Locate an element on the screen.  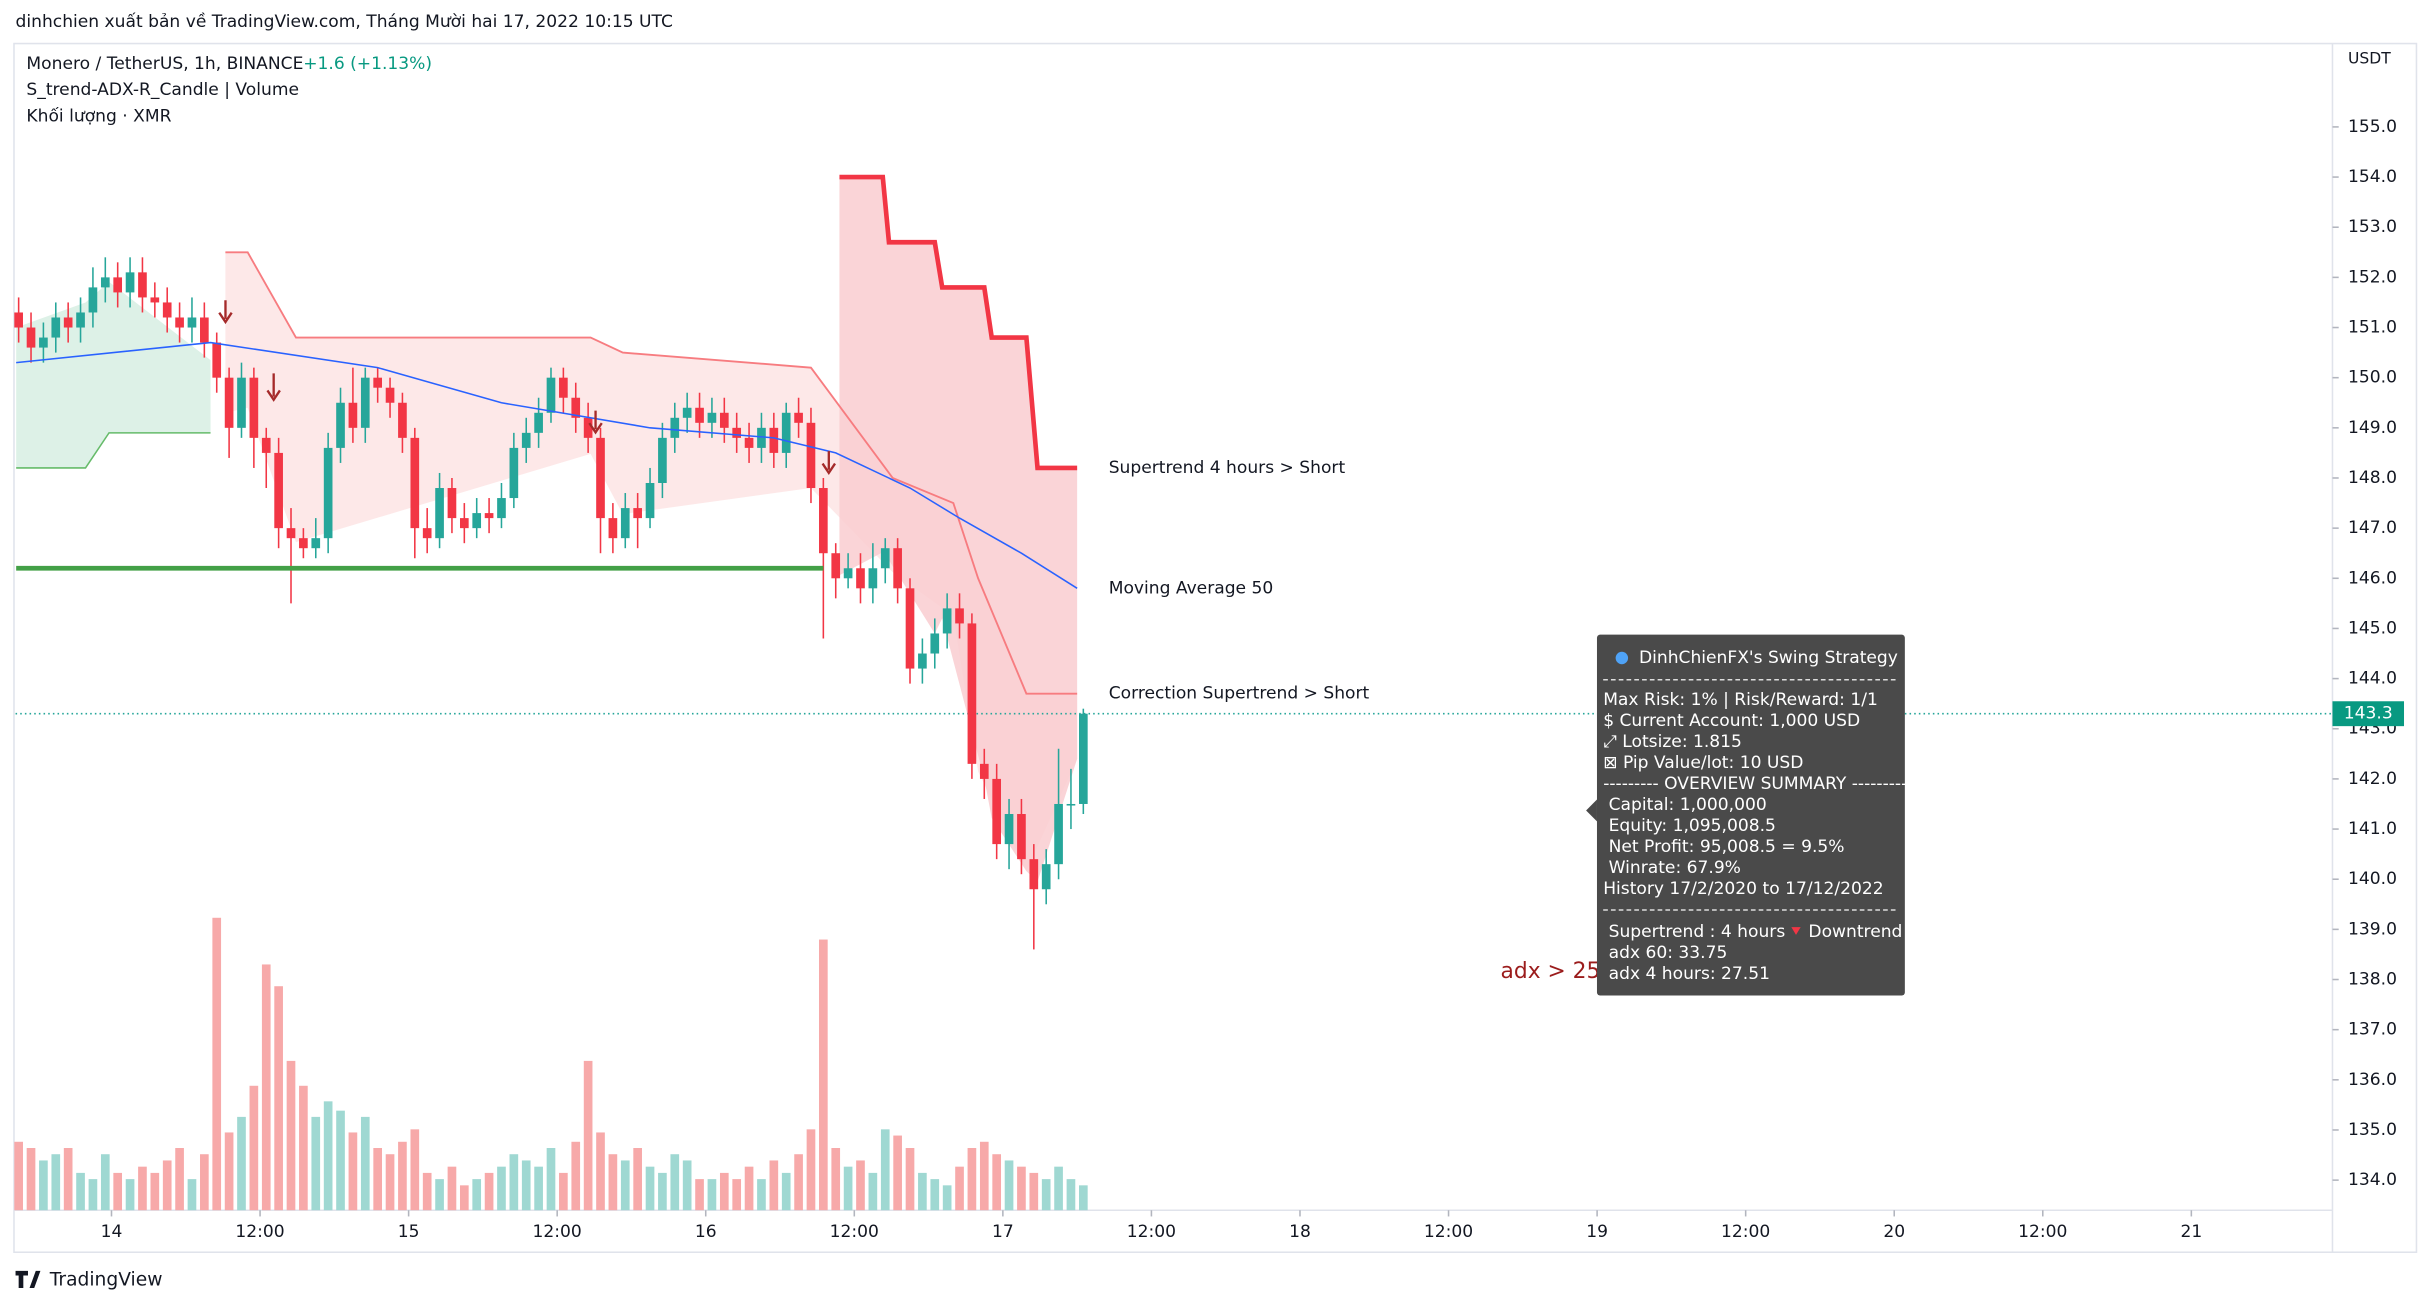
price-tag is located at coordinates (2368, 714).